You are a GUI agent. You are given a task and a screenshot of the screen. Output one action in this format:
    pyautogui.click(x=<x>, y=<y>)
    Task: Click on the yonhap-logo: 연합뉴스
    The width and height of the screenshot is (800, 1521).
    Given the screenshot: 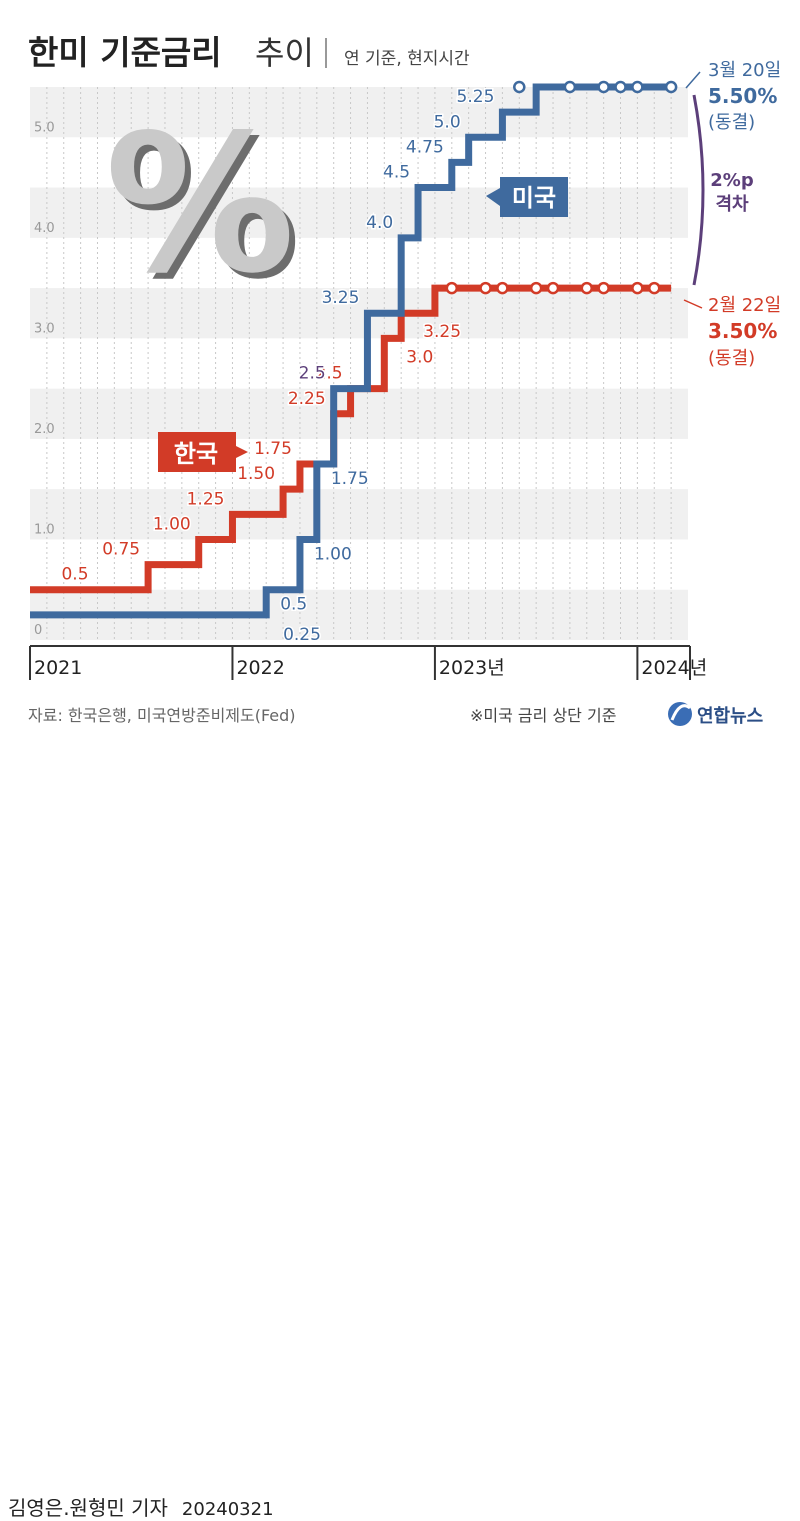 What is the action you would take?
    pyautogui.click(x=715, y=714)
    